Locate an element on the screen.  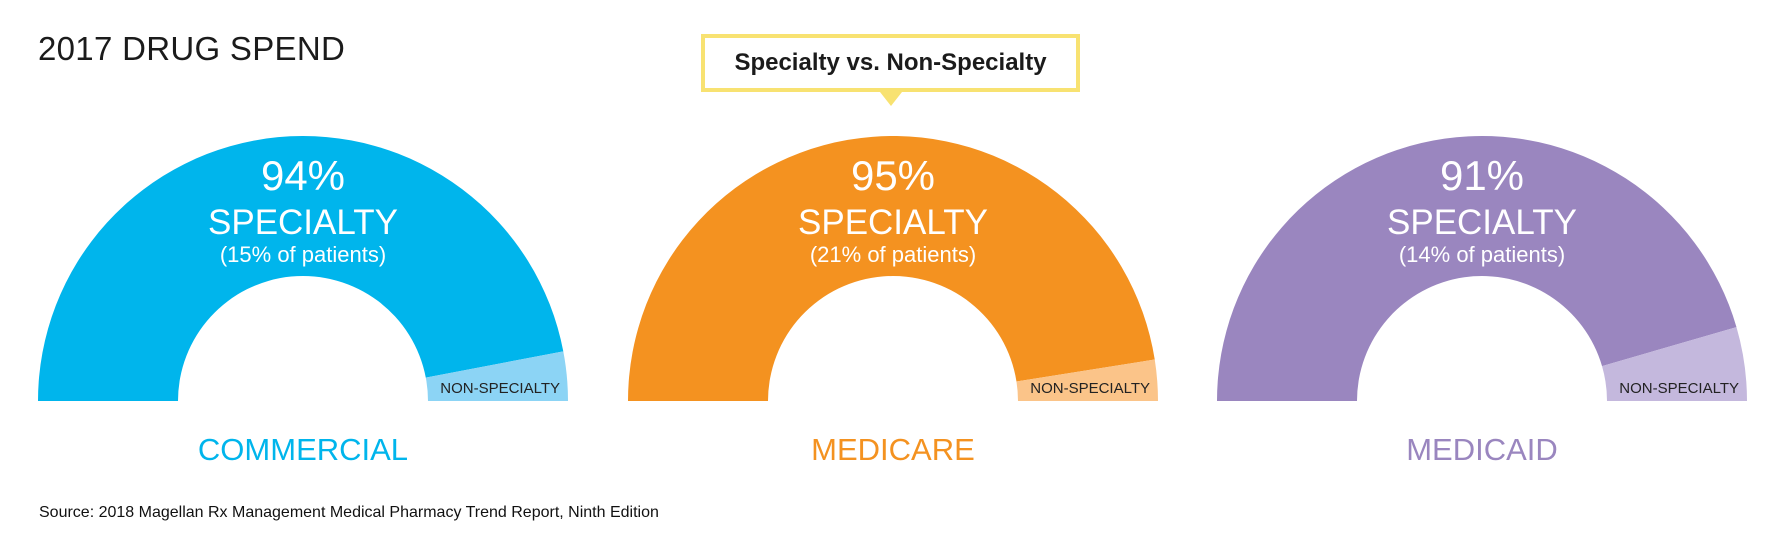
commercial-specialty-slice is located at coordinates (301, 268).